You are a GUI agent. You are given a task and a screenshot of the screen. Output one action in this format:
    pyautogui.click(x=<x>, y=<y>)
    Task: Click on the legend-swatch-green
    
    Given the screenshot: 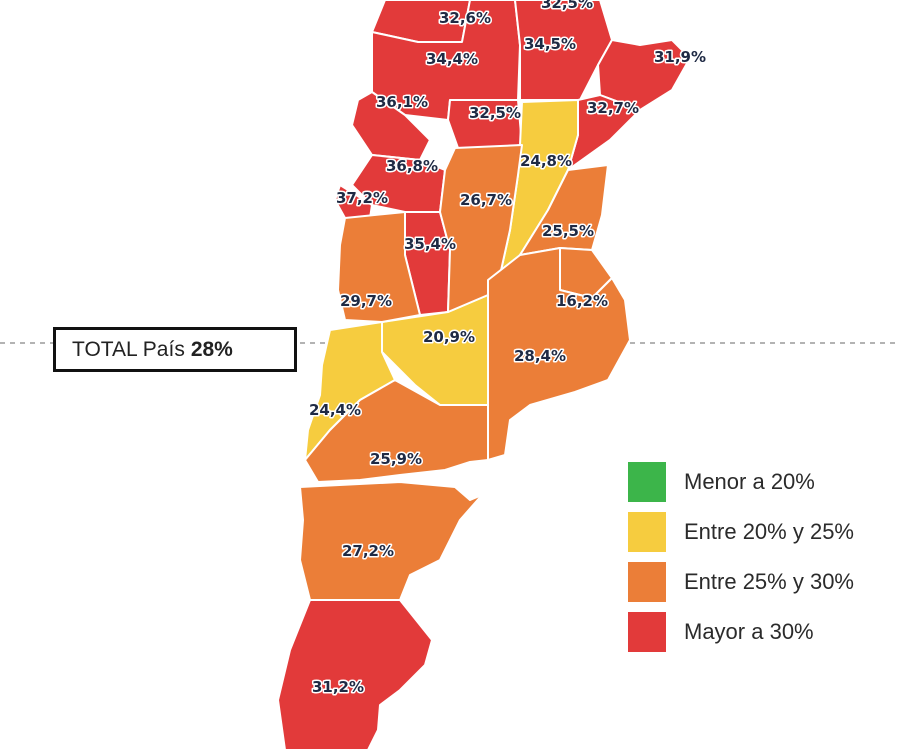 What is the action you would take?
    pyautogui.click(x=647, y=482)
    